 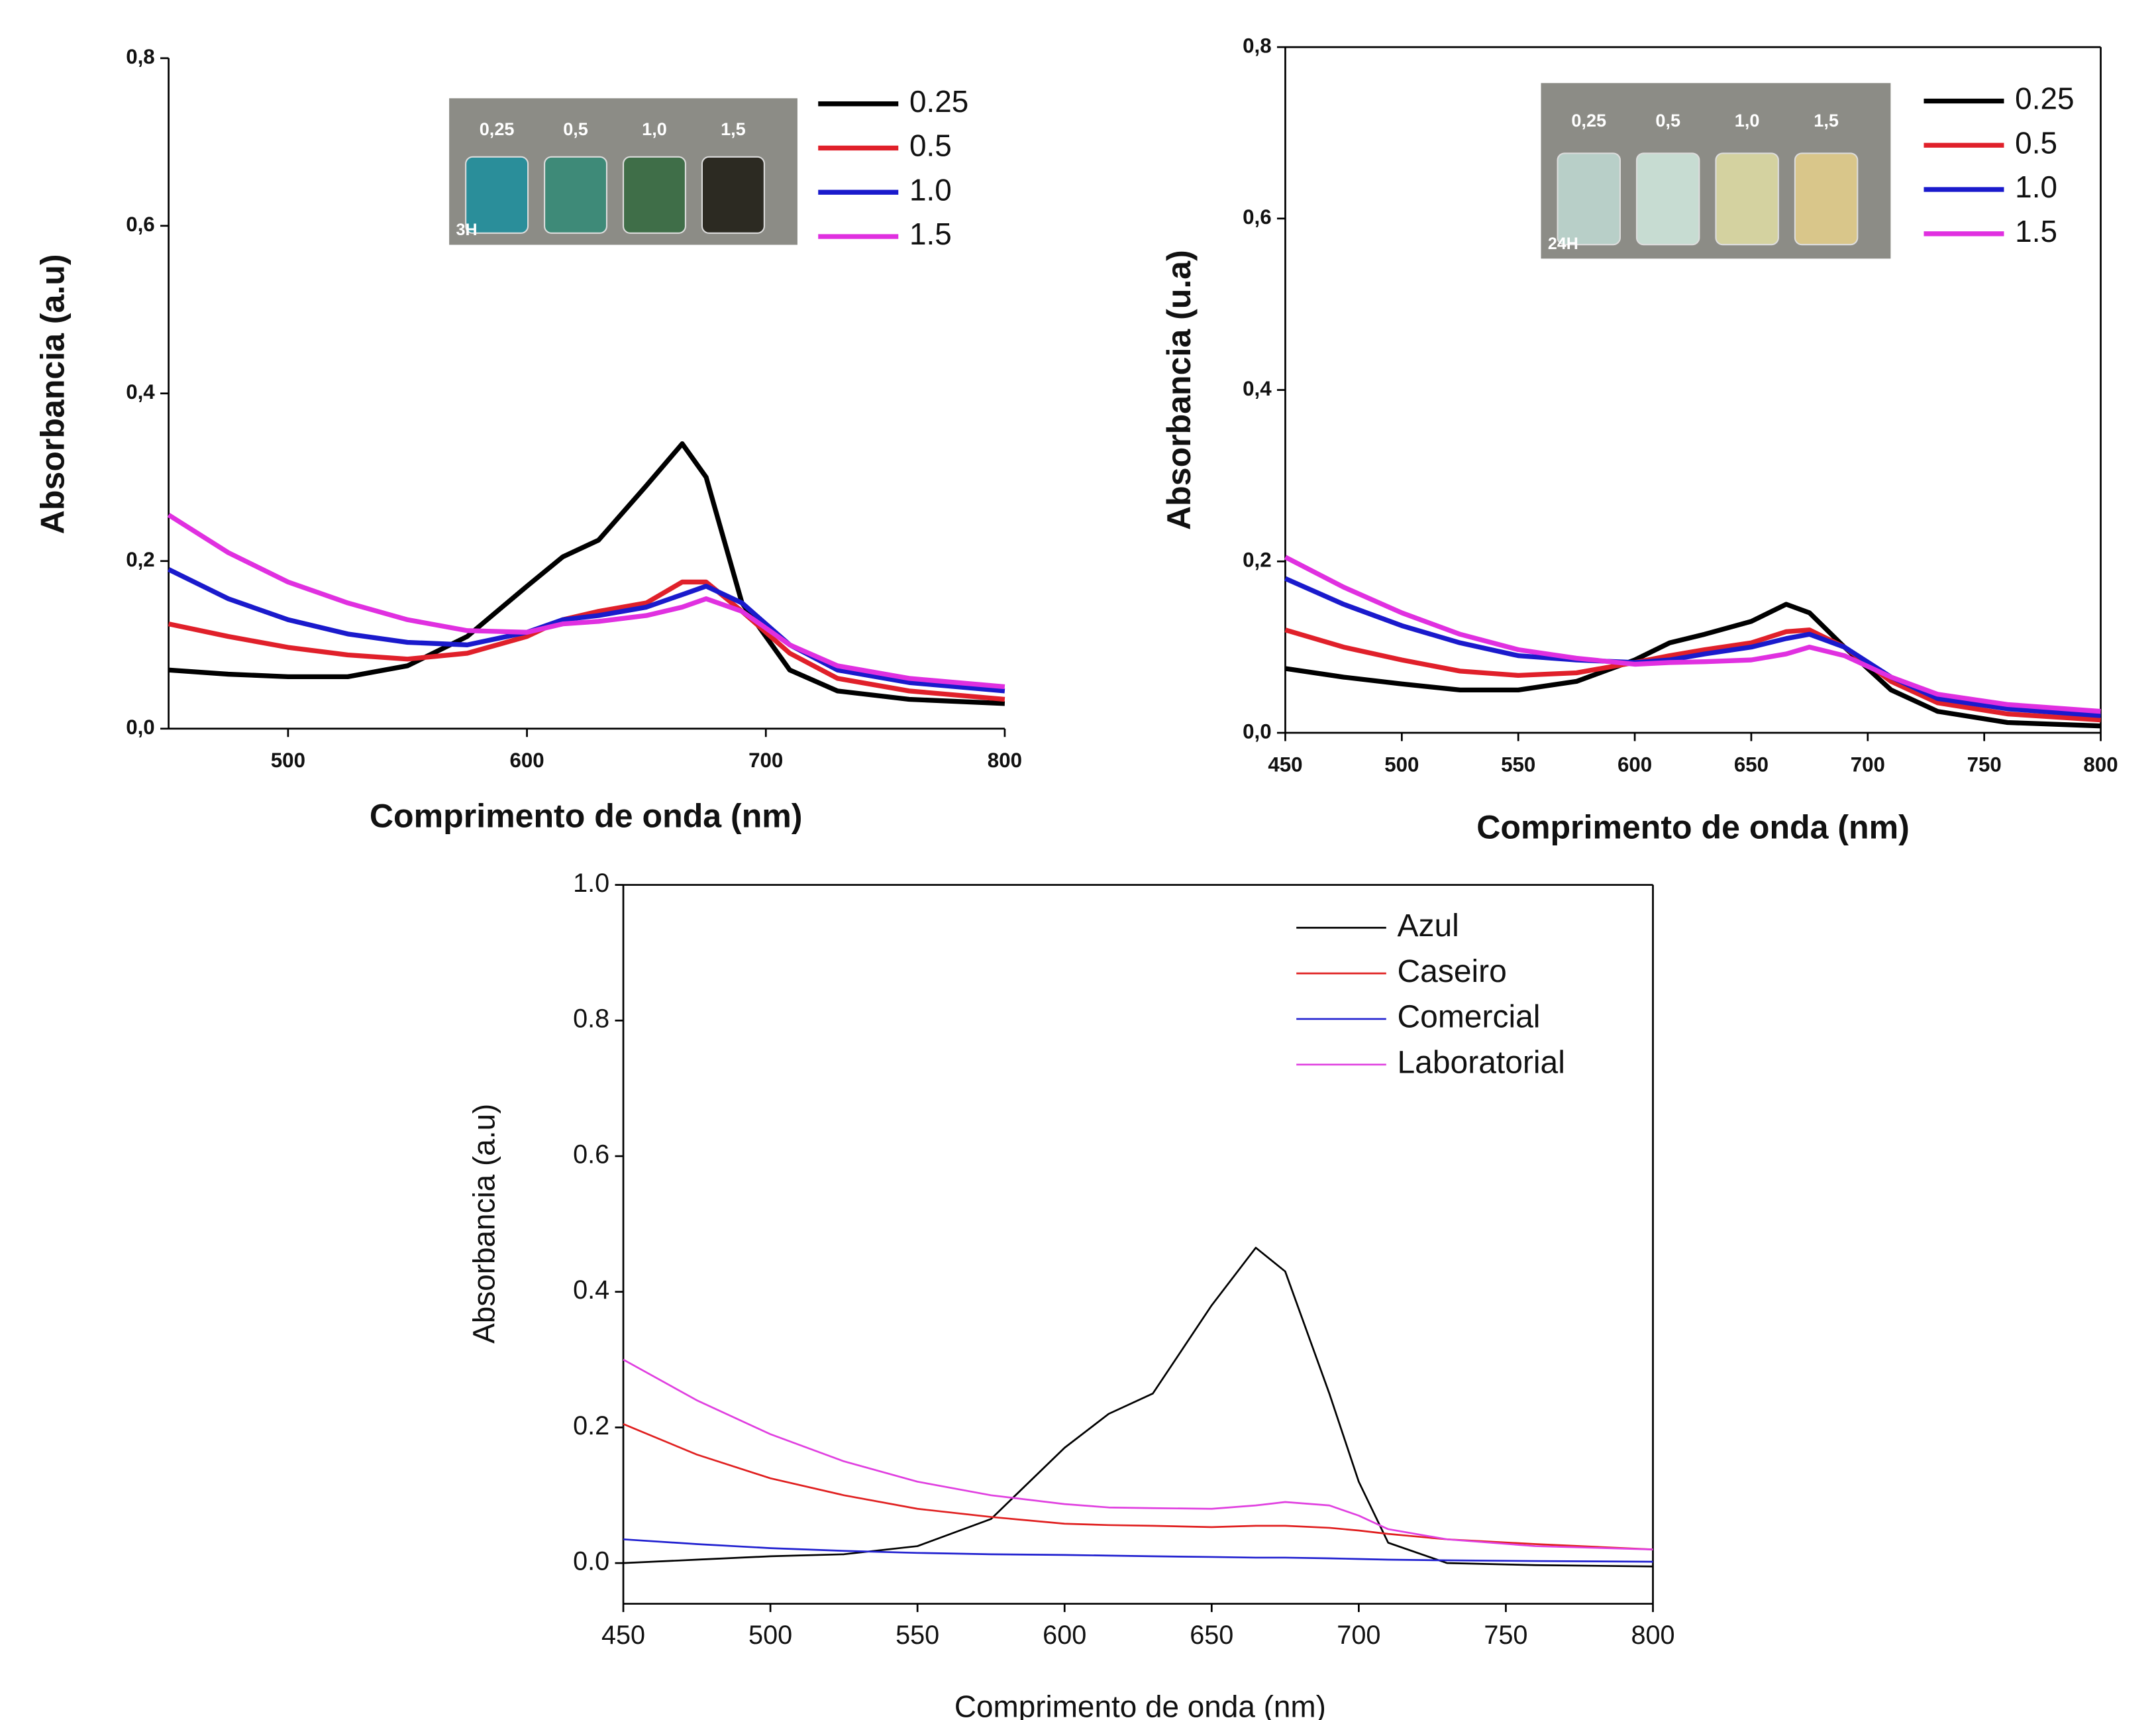 I want to click on inset-tag: 24H, so click(x=1563, y=244).